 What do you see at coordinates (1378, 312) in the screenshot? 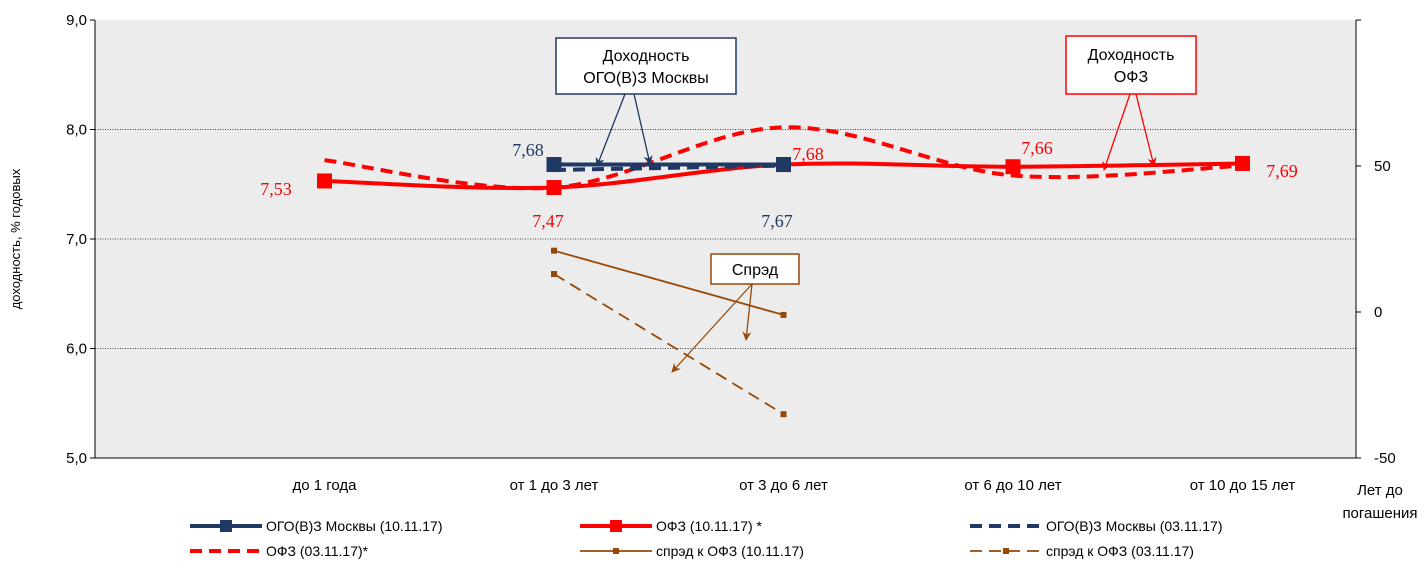
I see `y2-tick-label: 0` at bounding box center [1378, 312].